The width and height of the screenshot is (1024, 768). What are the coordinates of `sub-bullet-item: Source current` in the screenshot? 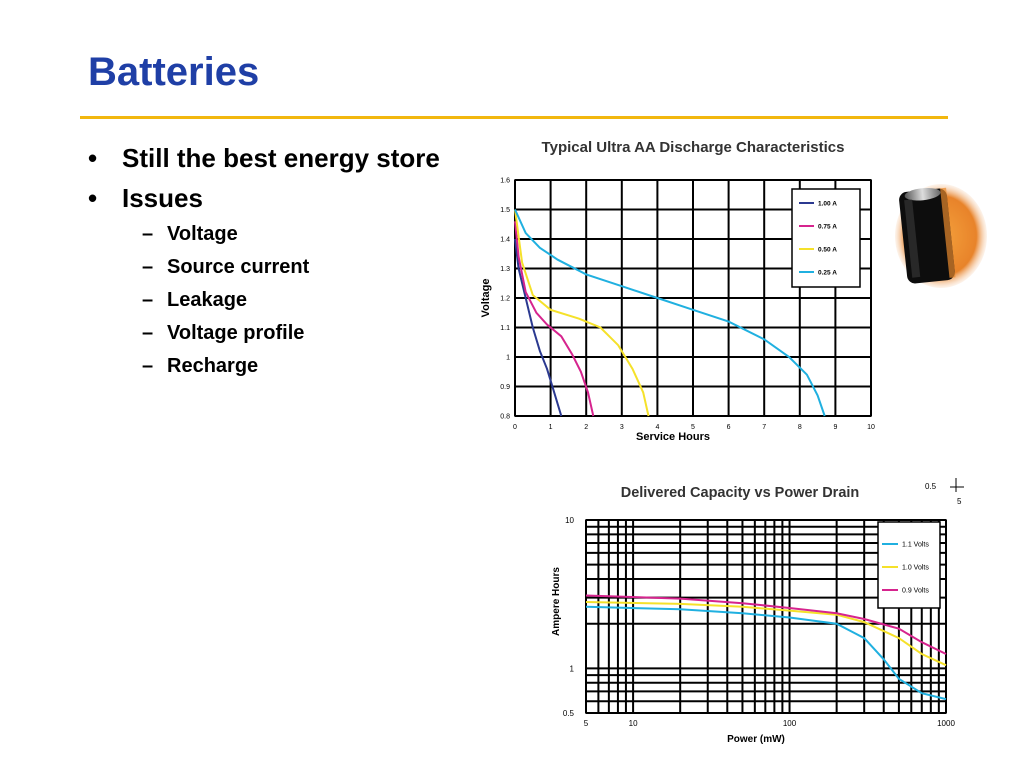 It's located at (281, 267).